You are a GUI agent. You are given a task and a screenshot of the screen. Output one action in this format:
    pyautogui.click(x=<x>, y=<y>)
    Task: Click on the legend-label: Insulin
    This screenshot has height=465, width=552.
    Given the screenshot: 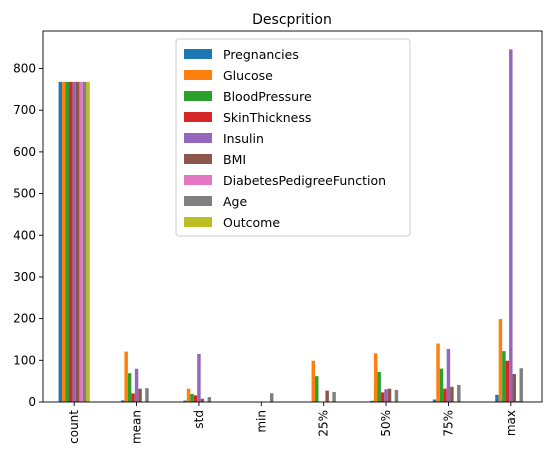 What is the action you would take?
    pyautogui.click(x=243, y=138)
    